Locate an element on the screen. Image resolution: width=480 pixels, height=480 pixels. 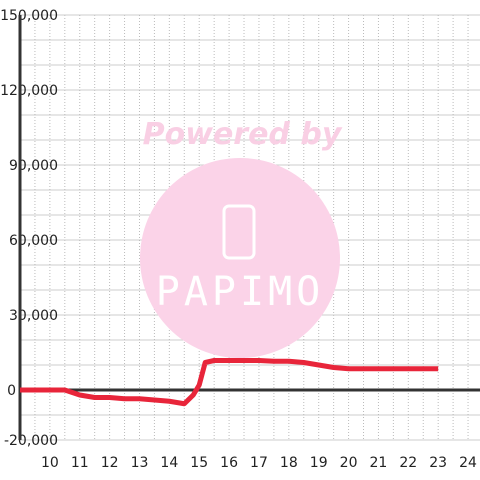
line is located at coordinates (229, 382).